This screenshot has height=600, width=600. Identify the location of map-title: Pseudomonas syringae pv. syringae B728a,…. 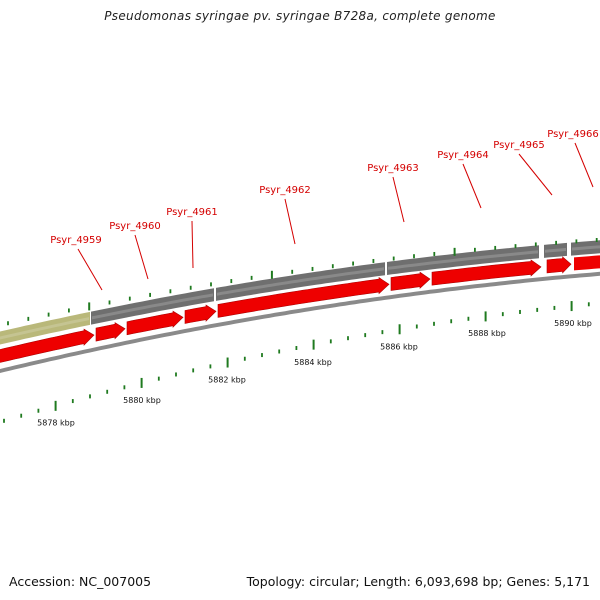
(300, 16).